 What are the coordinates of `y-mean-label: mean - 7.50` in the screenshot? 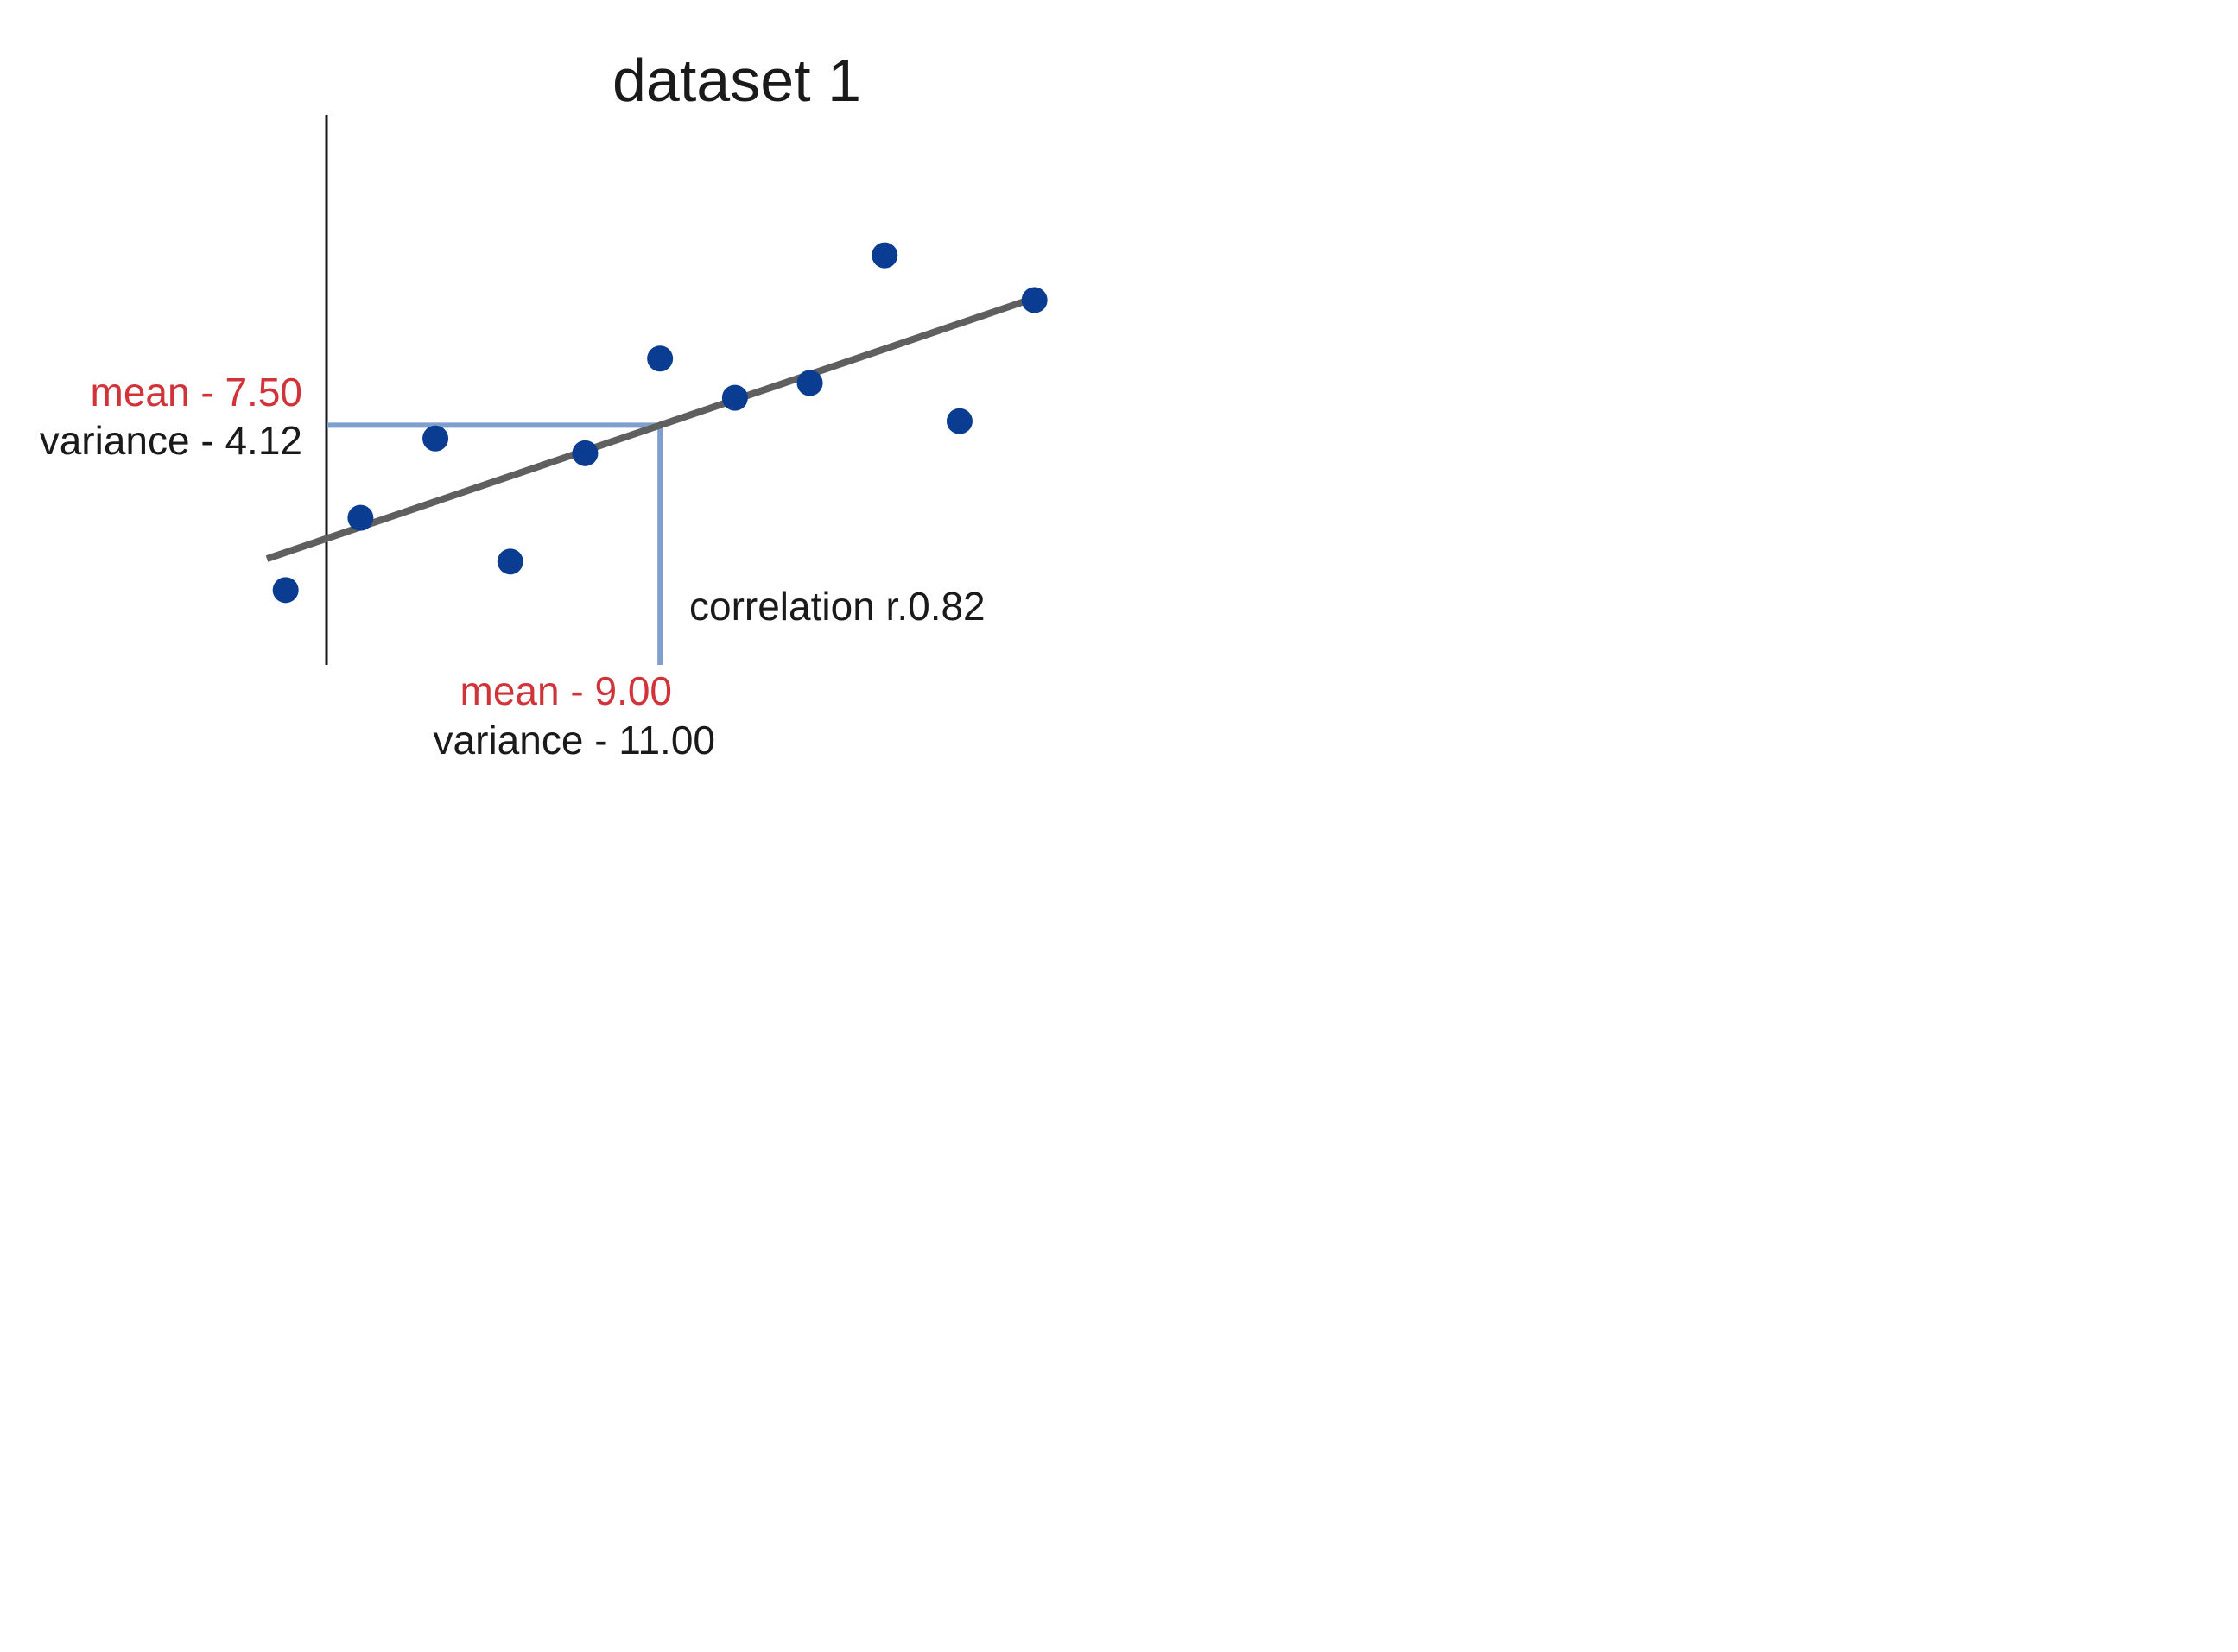 It's located at (196, 392).